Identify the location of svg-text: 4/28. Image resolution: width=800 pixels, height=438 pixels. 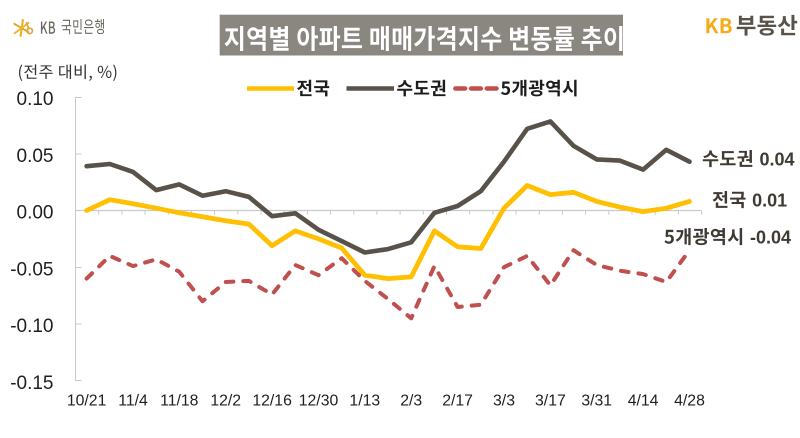
(689, 400).